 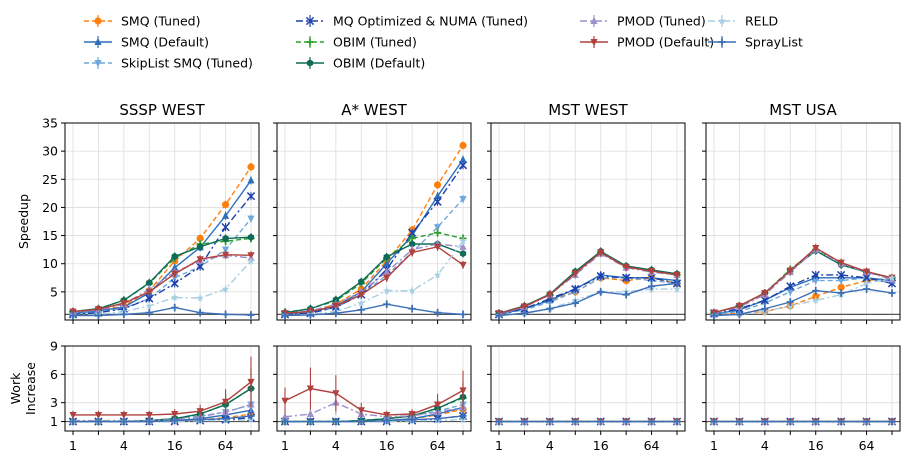 What do you see at coordinates (665, 42) in the screenshot?
I see `legend-label: PMOD (Default)` at bounding box center [665, 42].